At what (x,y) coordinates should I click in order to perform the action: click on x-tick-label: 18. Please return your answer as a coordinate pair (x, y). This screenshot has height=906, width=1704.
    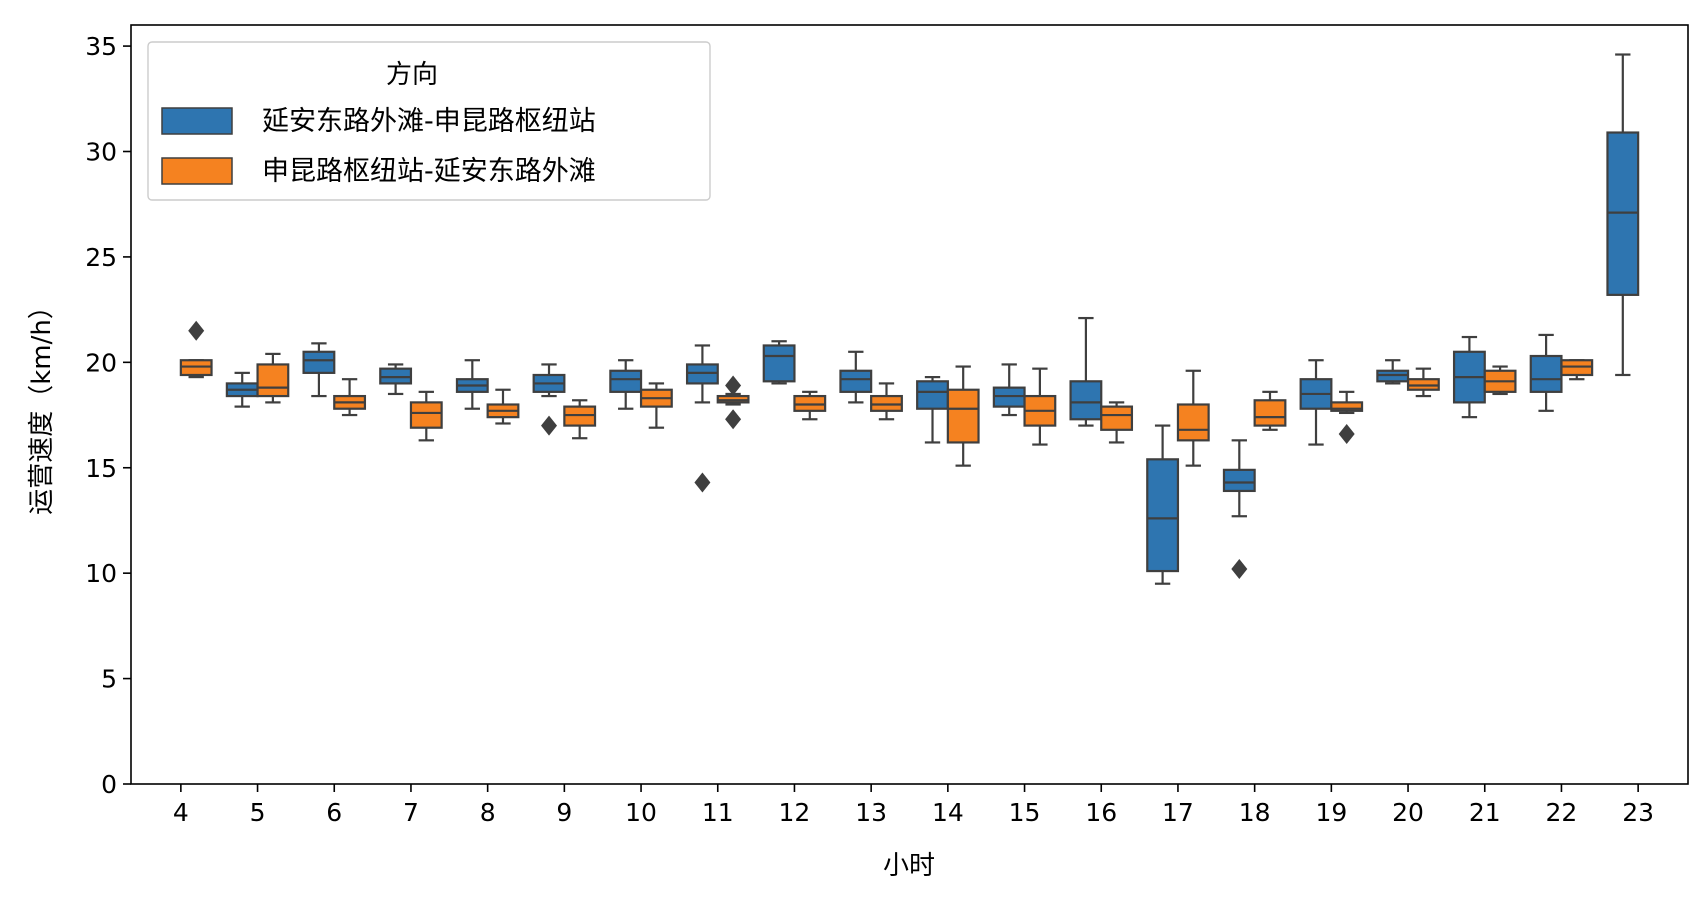
    Looking at the image, I should click on (1255, 812).